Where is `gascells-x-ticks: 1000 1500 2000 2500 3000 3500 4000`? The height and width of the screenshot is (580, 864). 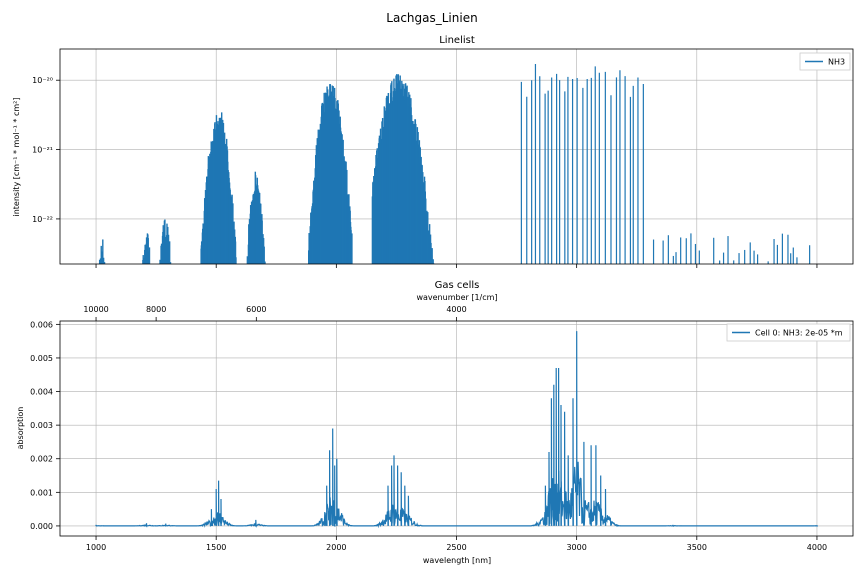 gascells-x-ticks: 1000 1500 2000 2500 3000 3500 4000 is located at coordinates (456, 544).